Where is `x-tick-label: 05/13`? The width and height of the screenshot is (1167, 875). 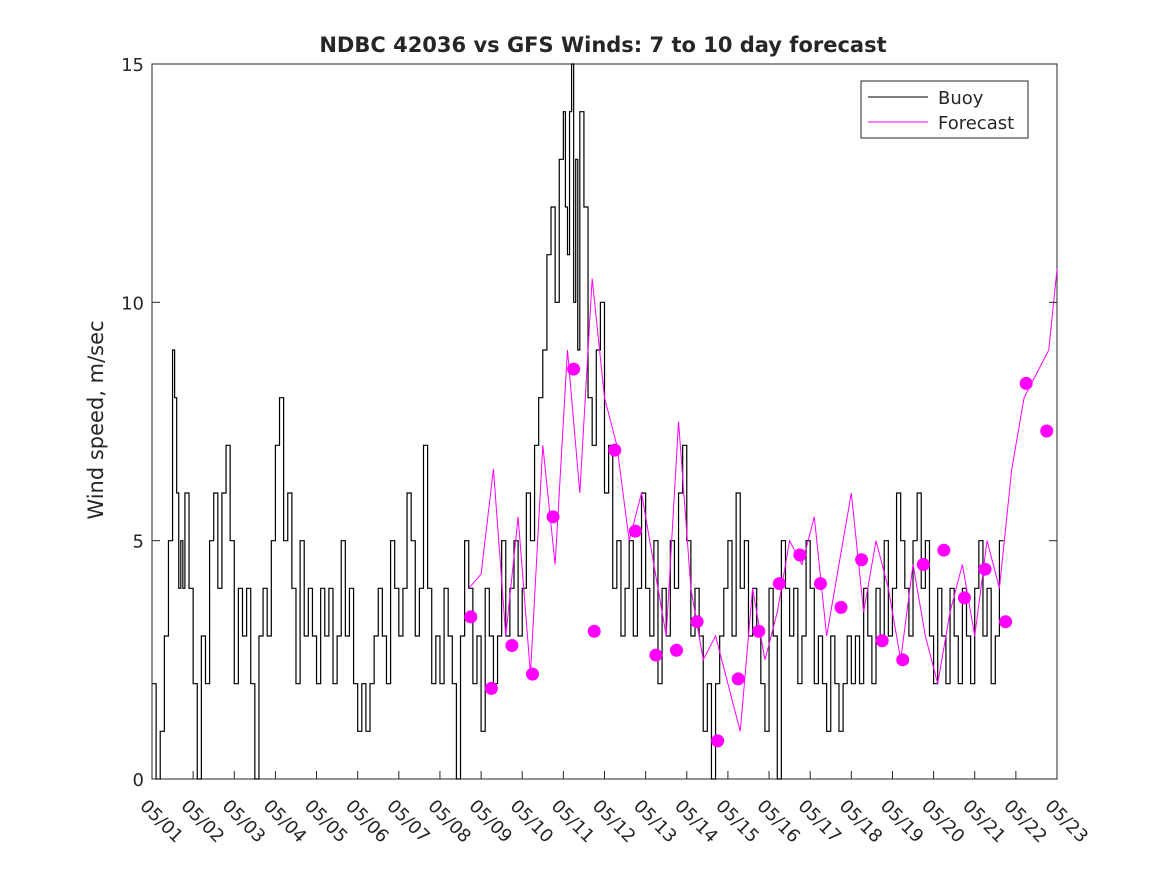
x-tick-label: 05/13 is located at coordinates (655, 822).